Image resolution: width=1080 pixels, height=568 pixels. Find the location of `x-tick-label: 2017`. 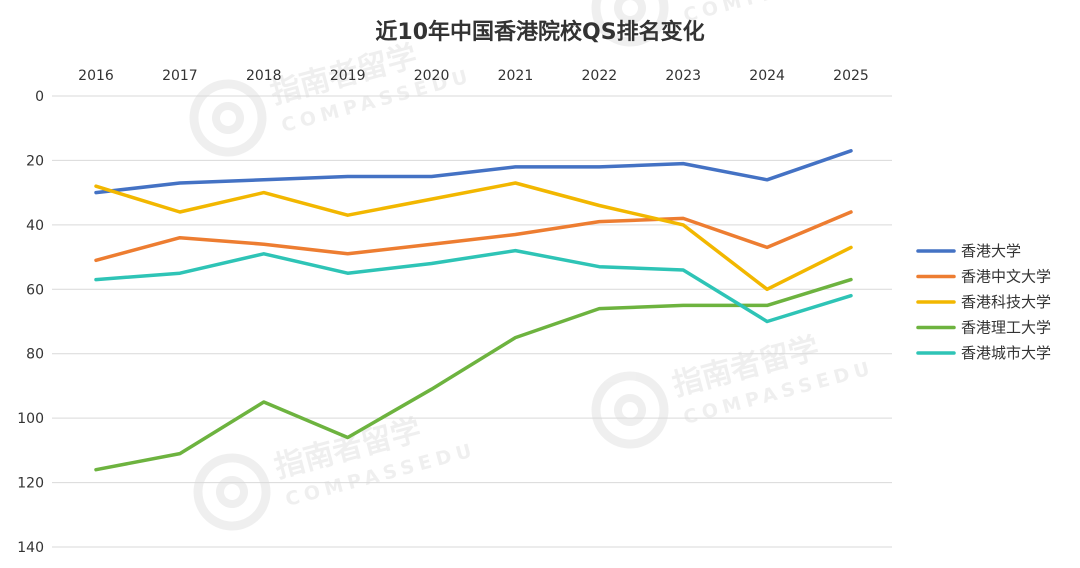

x-tick-label: 2017 is located at coordinates (180, 76).